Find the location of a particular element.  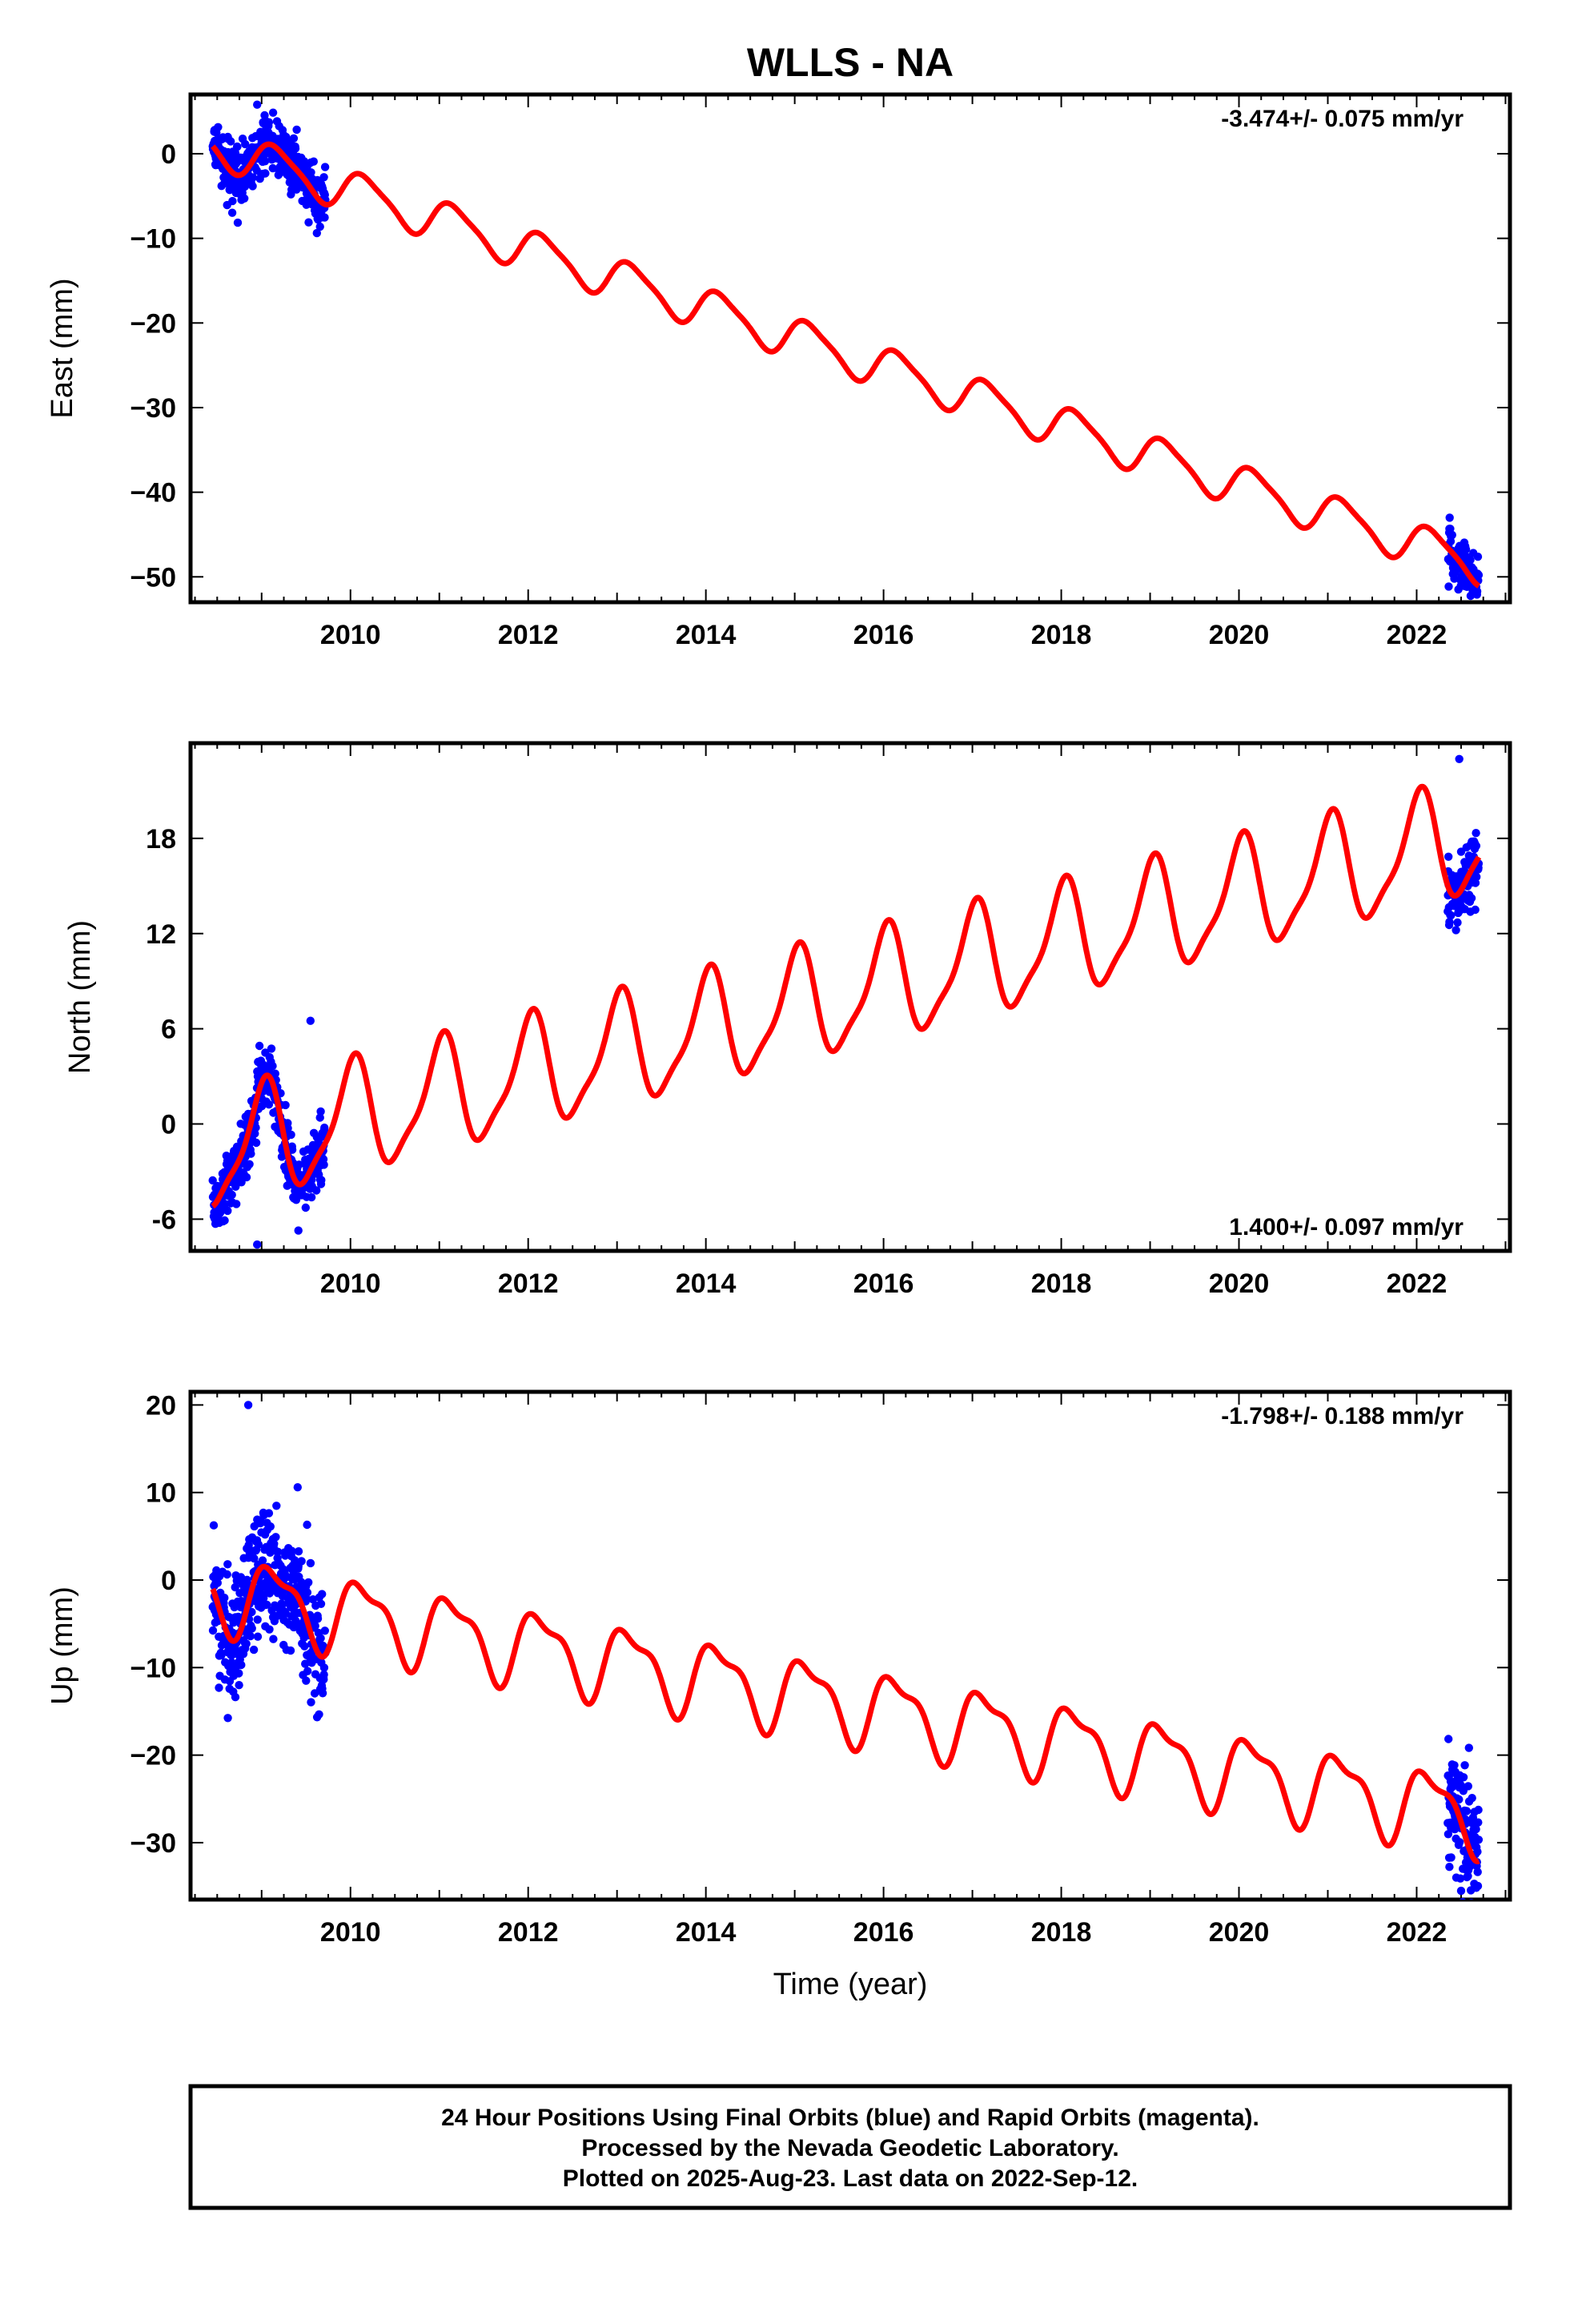

east-x-tick-label: 2020 is located at coordinates (1239, 635).